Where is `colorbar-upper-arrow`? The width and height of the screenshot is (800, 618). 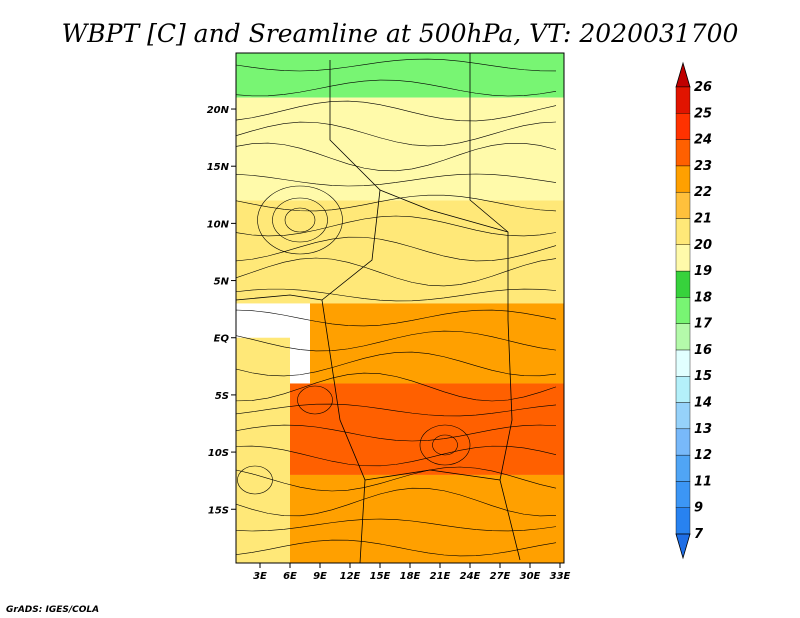 colorbar-upper-arrow is located at coordinates (683, 74).